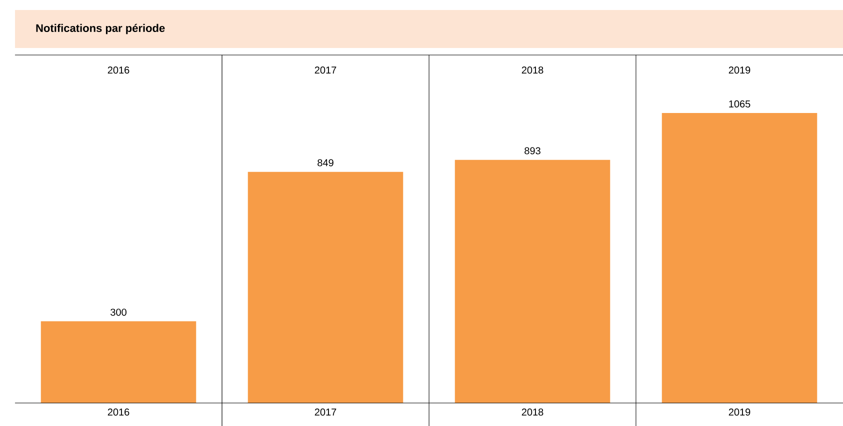  What do you see at coordinates (739, 104) in the screenshot?
I see `data-label: 1065` at bounding box center [739, 104].